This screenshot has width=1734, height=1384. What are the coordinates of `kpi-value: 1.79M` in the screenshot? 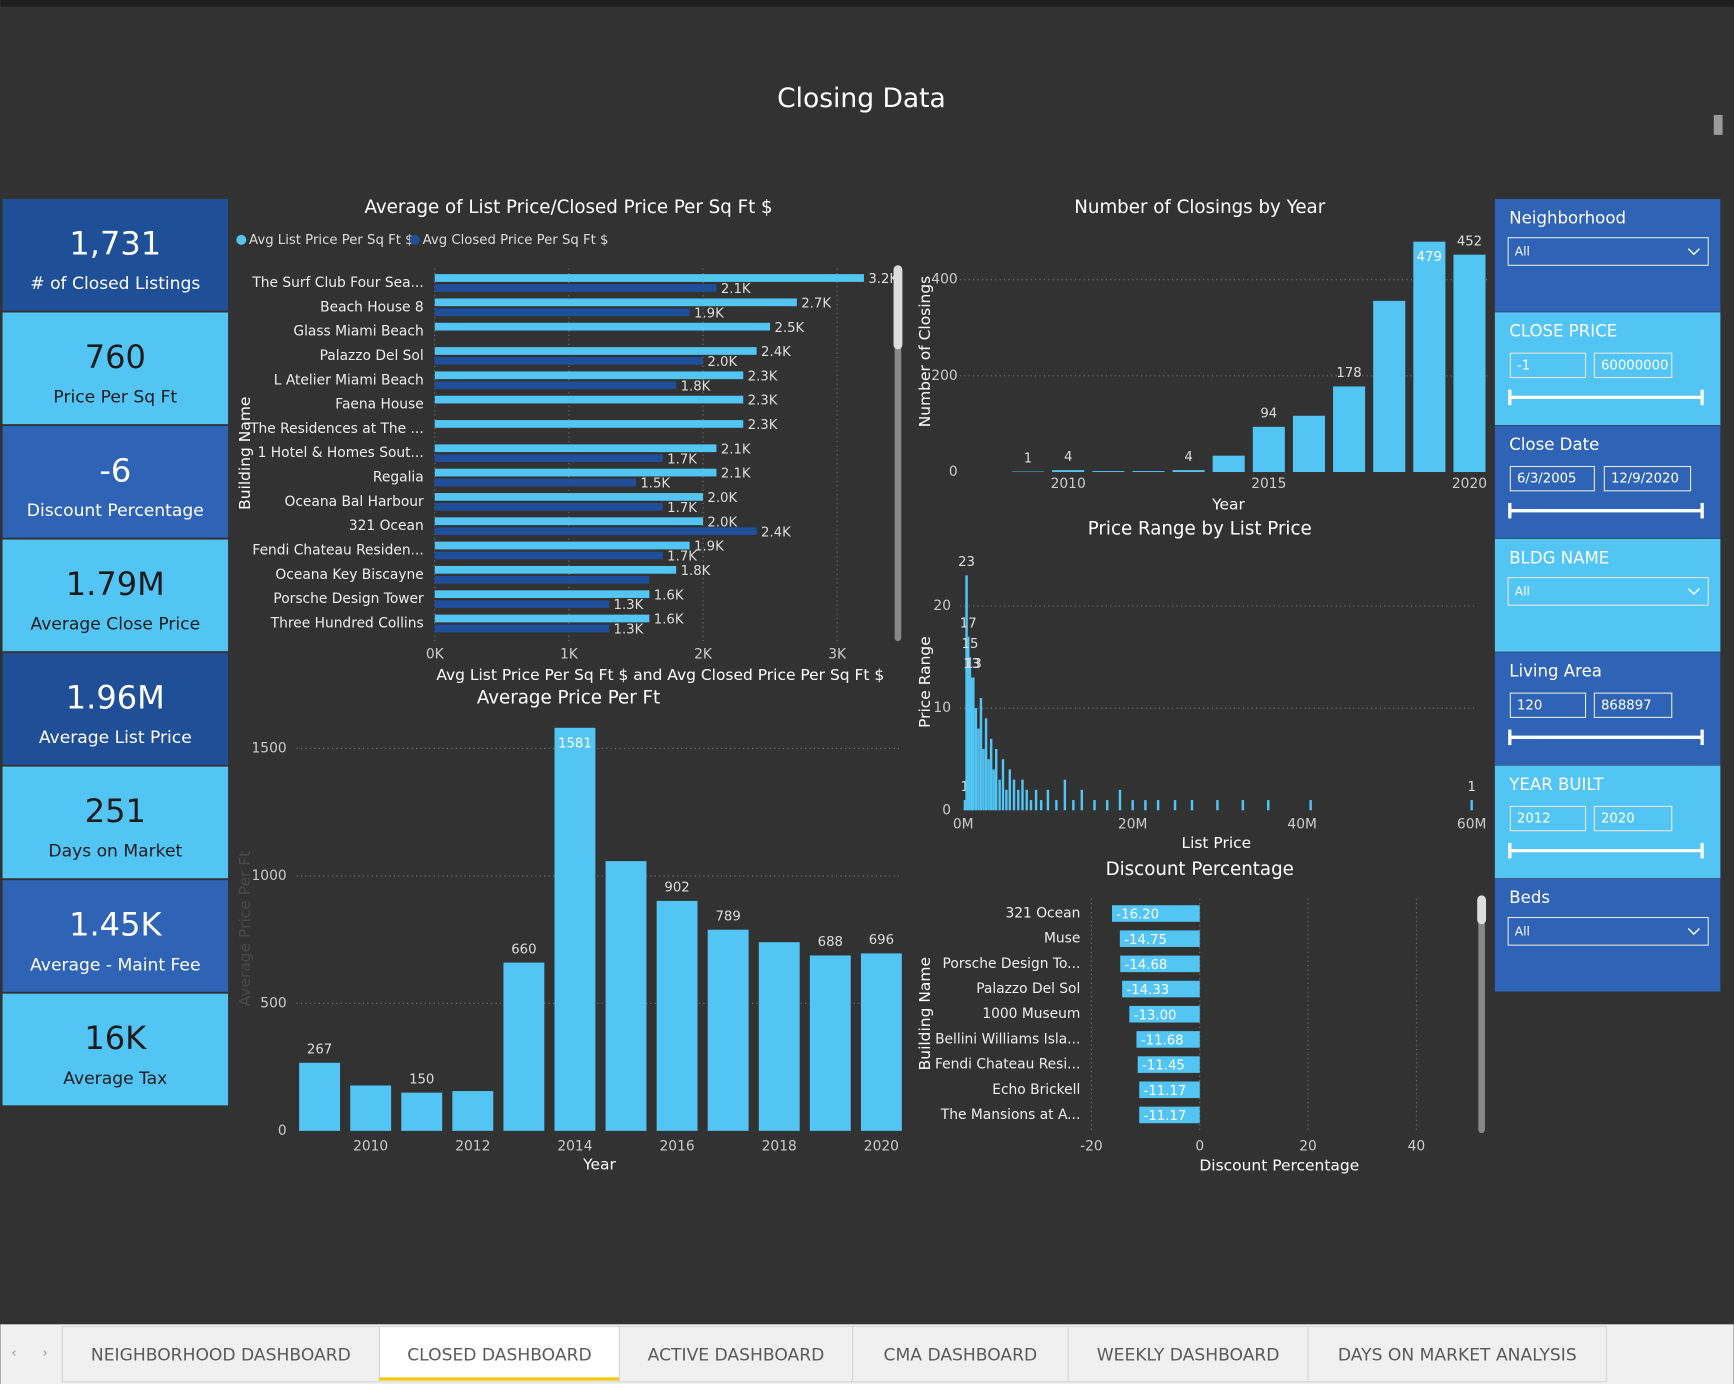 It's located at (115, 584).